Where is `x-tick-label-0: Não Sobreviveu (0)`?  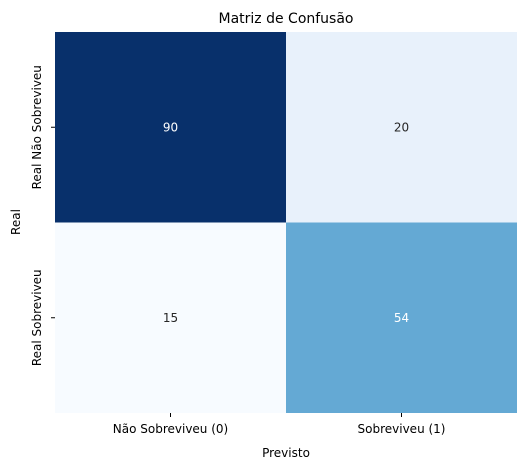 x-tick-label-0: Não Sobreviveu (0) is located at coordinates (170, 429).